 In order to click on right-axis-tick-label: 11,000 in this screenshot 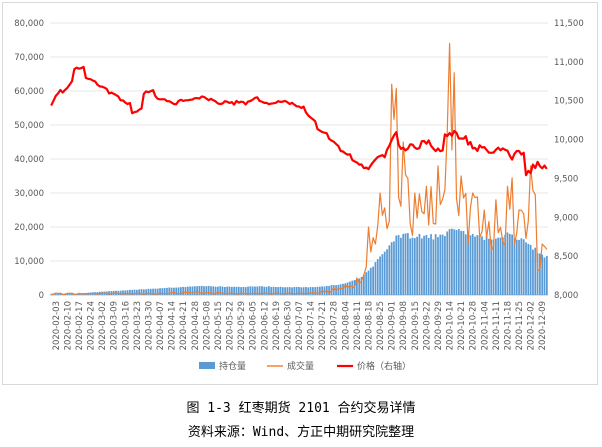, I will do `click(569, 63)`.